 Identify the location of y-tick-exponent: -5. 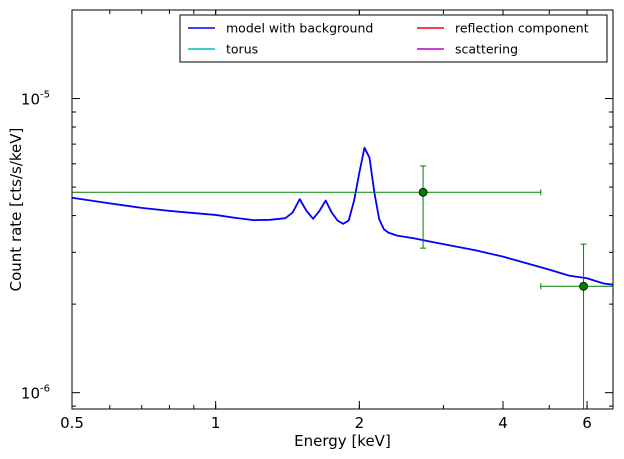
(45, 95).